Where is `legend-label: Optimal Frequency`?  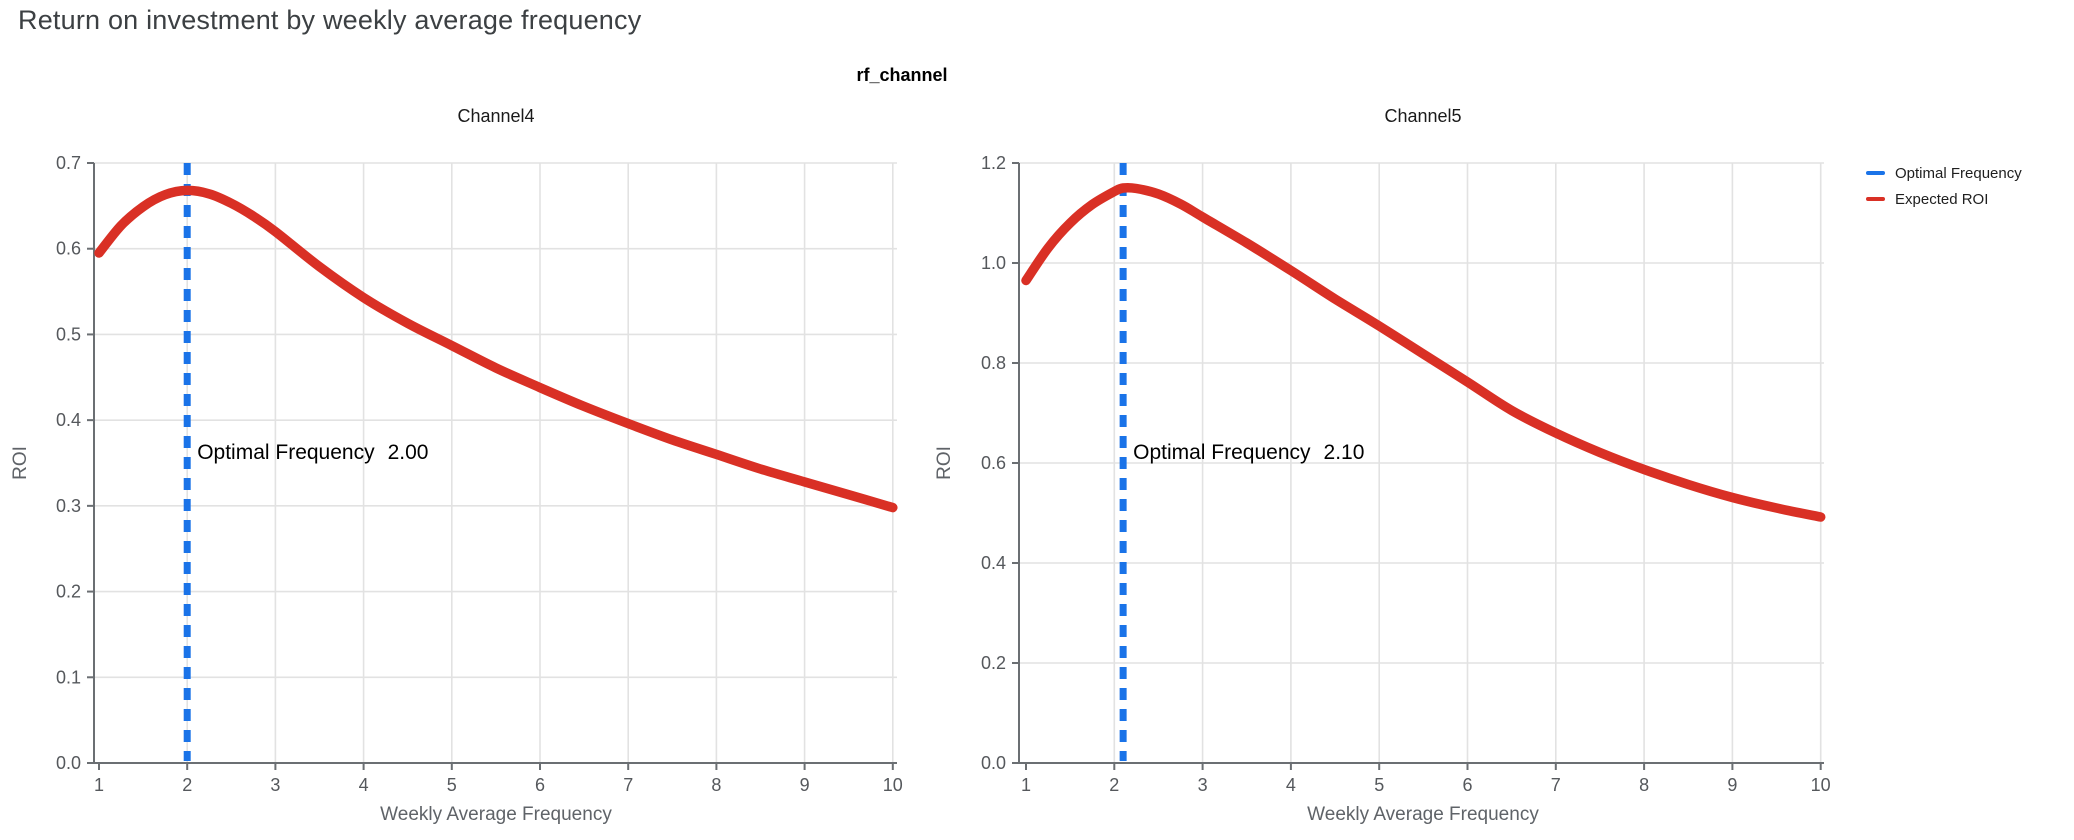
legend-label: Optimal Frequency is located at coordinates (1958, 173).